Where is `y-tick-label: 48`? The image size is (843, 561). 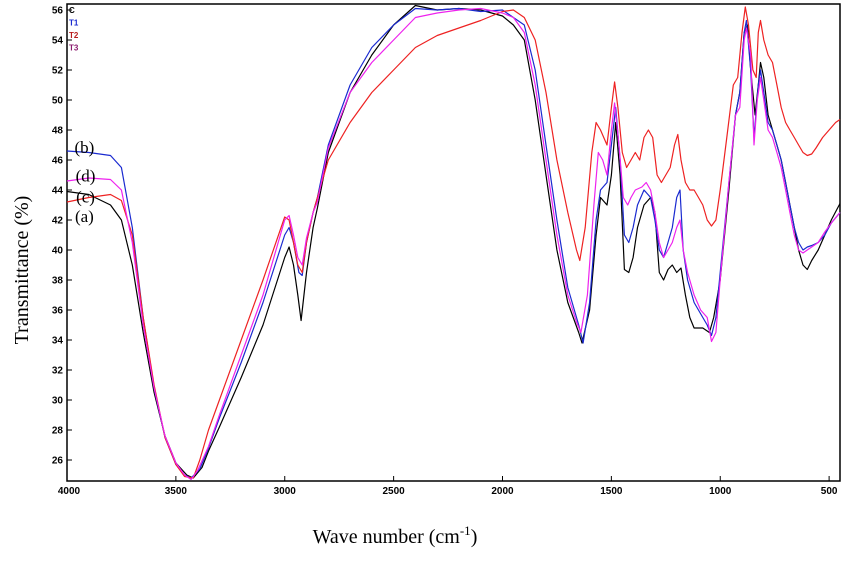 y-tick-label: 48 is located at coordinates (58, 131).